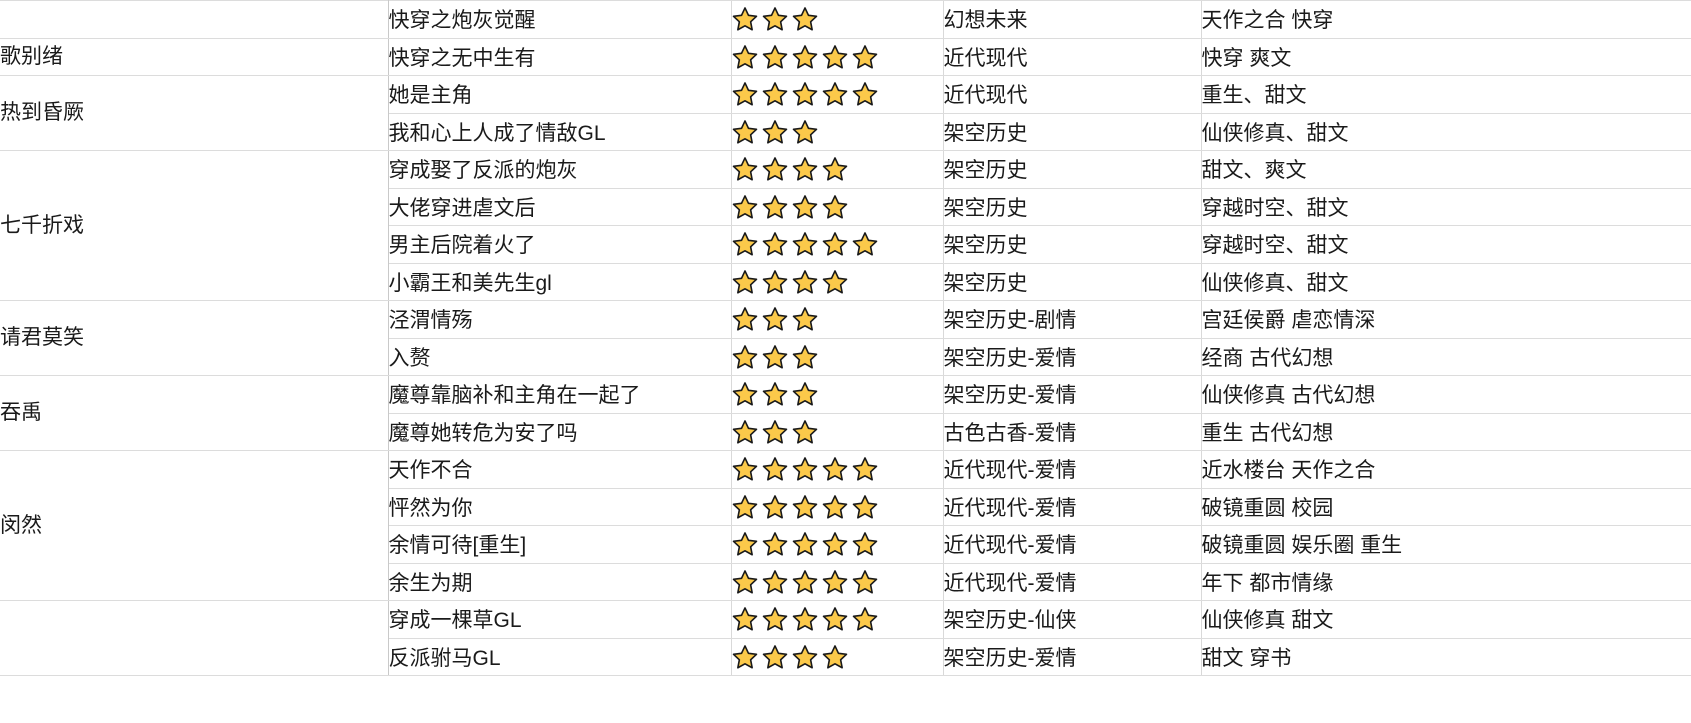 Image resolution: width=1691 pixels, height=723 pixels. What do you see at coordinates (559, 394) in the screenshot?
I see `title-cell: 魔尊靠脑补和主角在一起了` at bounding box center [559, 394].